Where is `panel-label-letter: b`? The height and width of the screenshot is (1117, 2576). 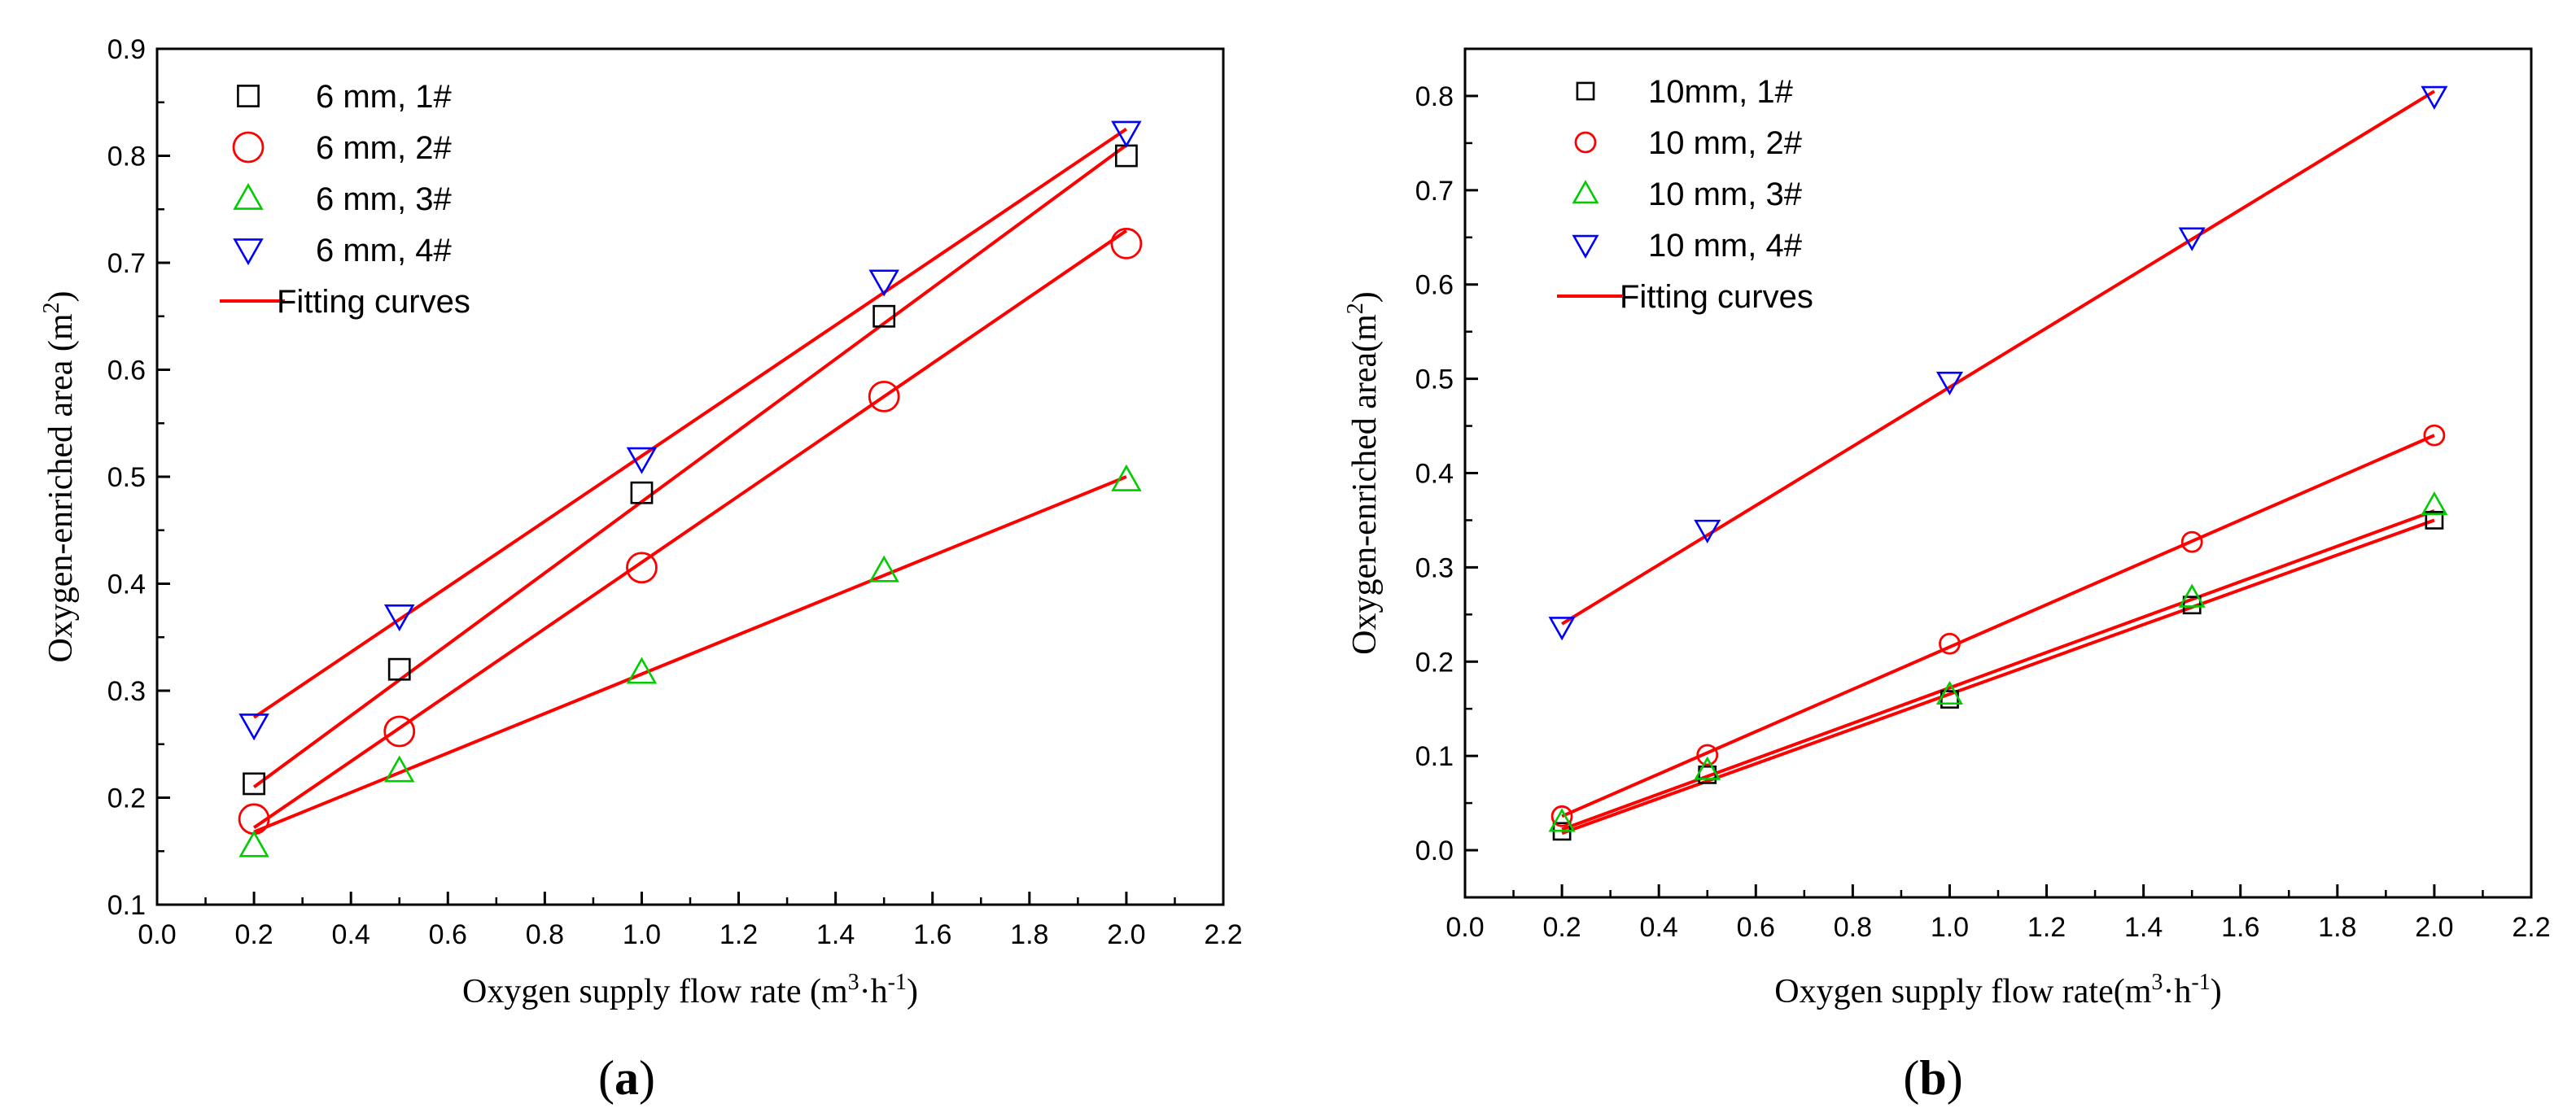 panel-label-letter: b is located at coordinates (1932, 1078).